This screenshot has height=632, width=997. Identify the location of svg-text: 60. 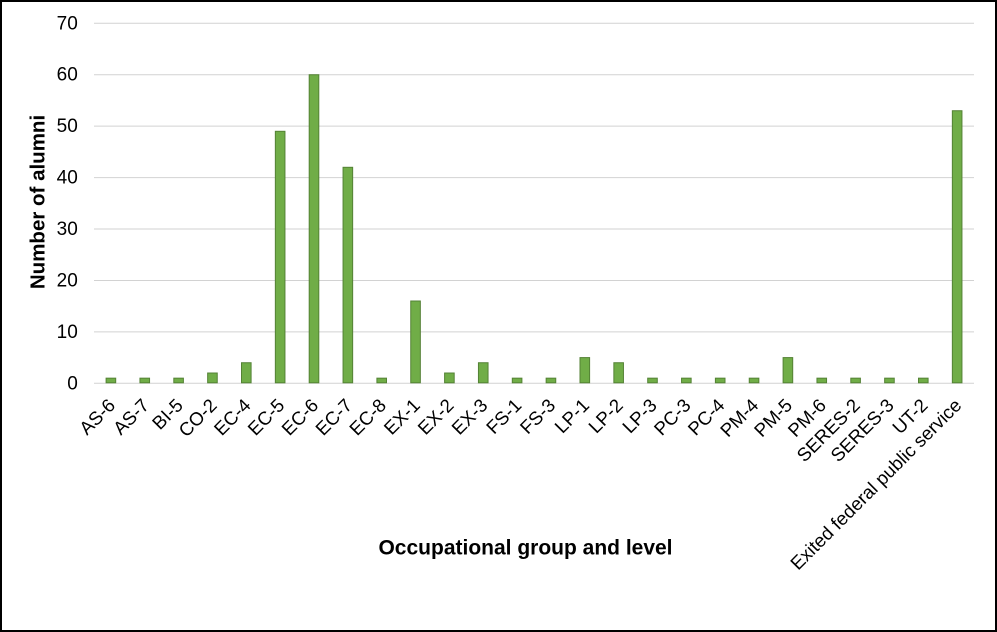
(67, 75).